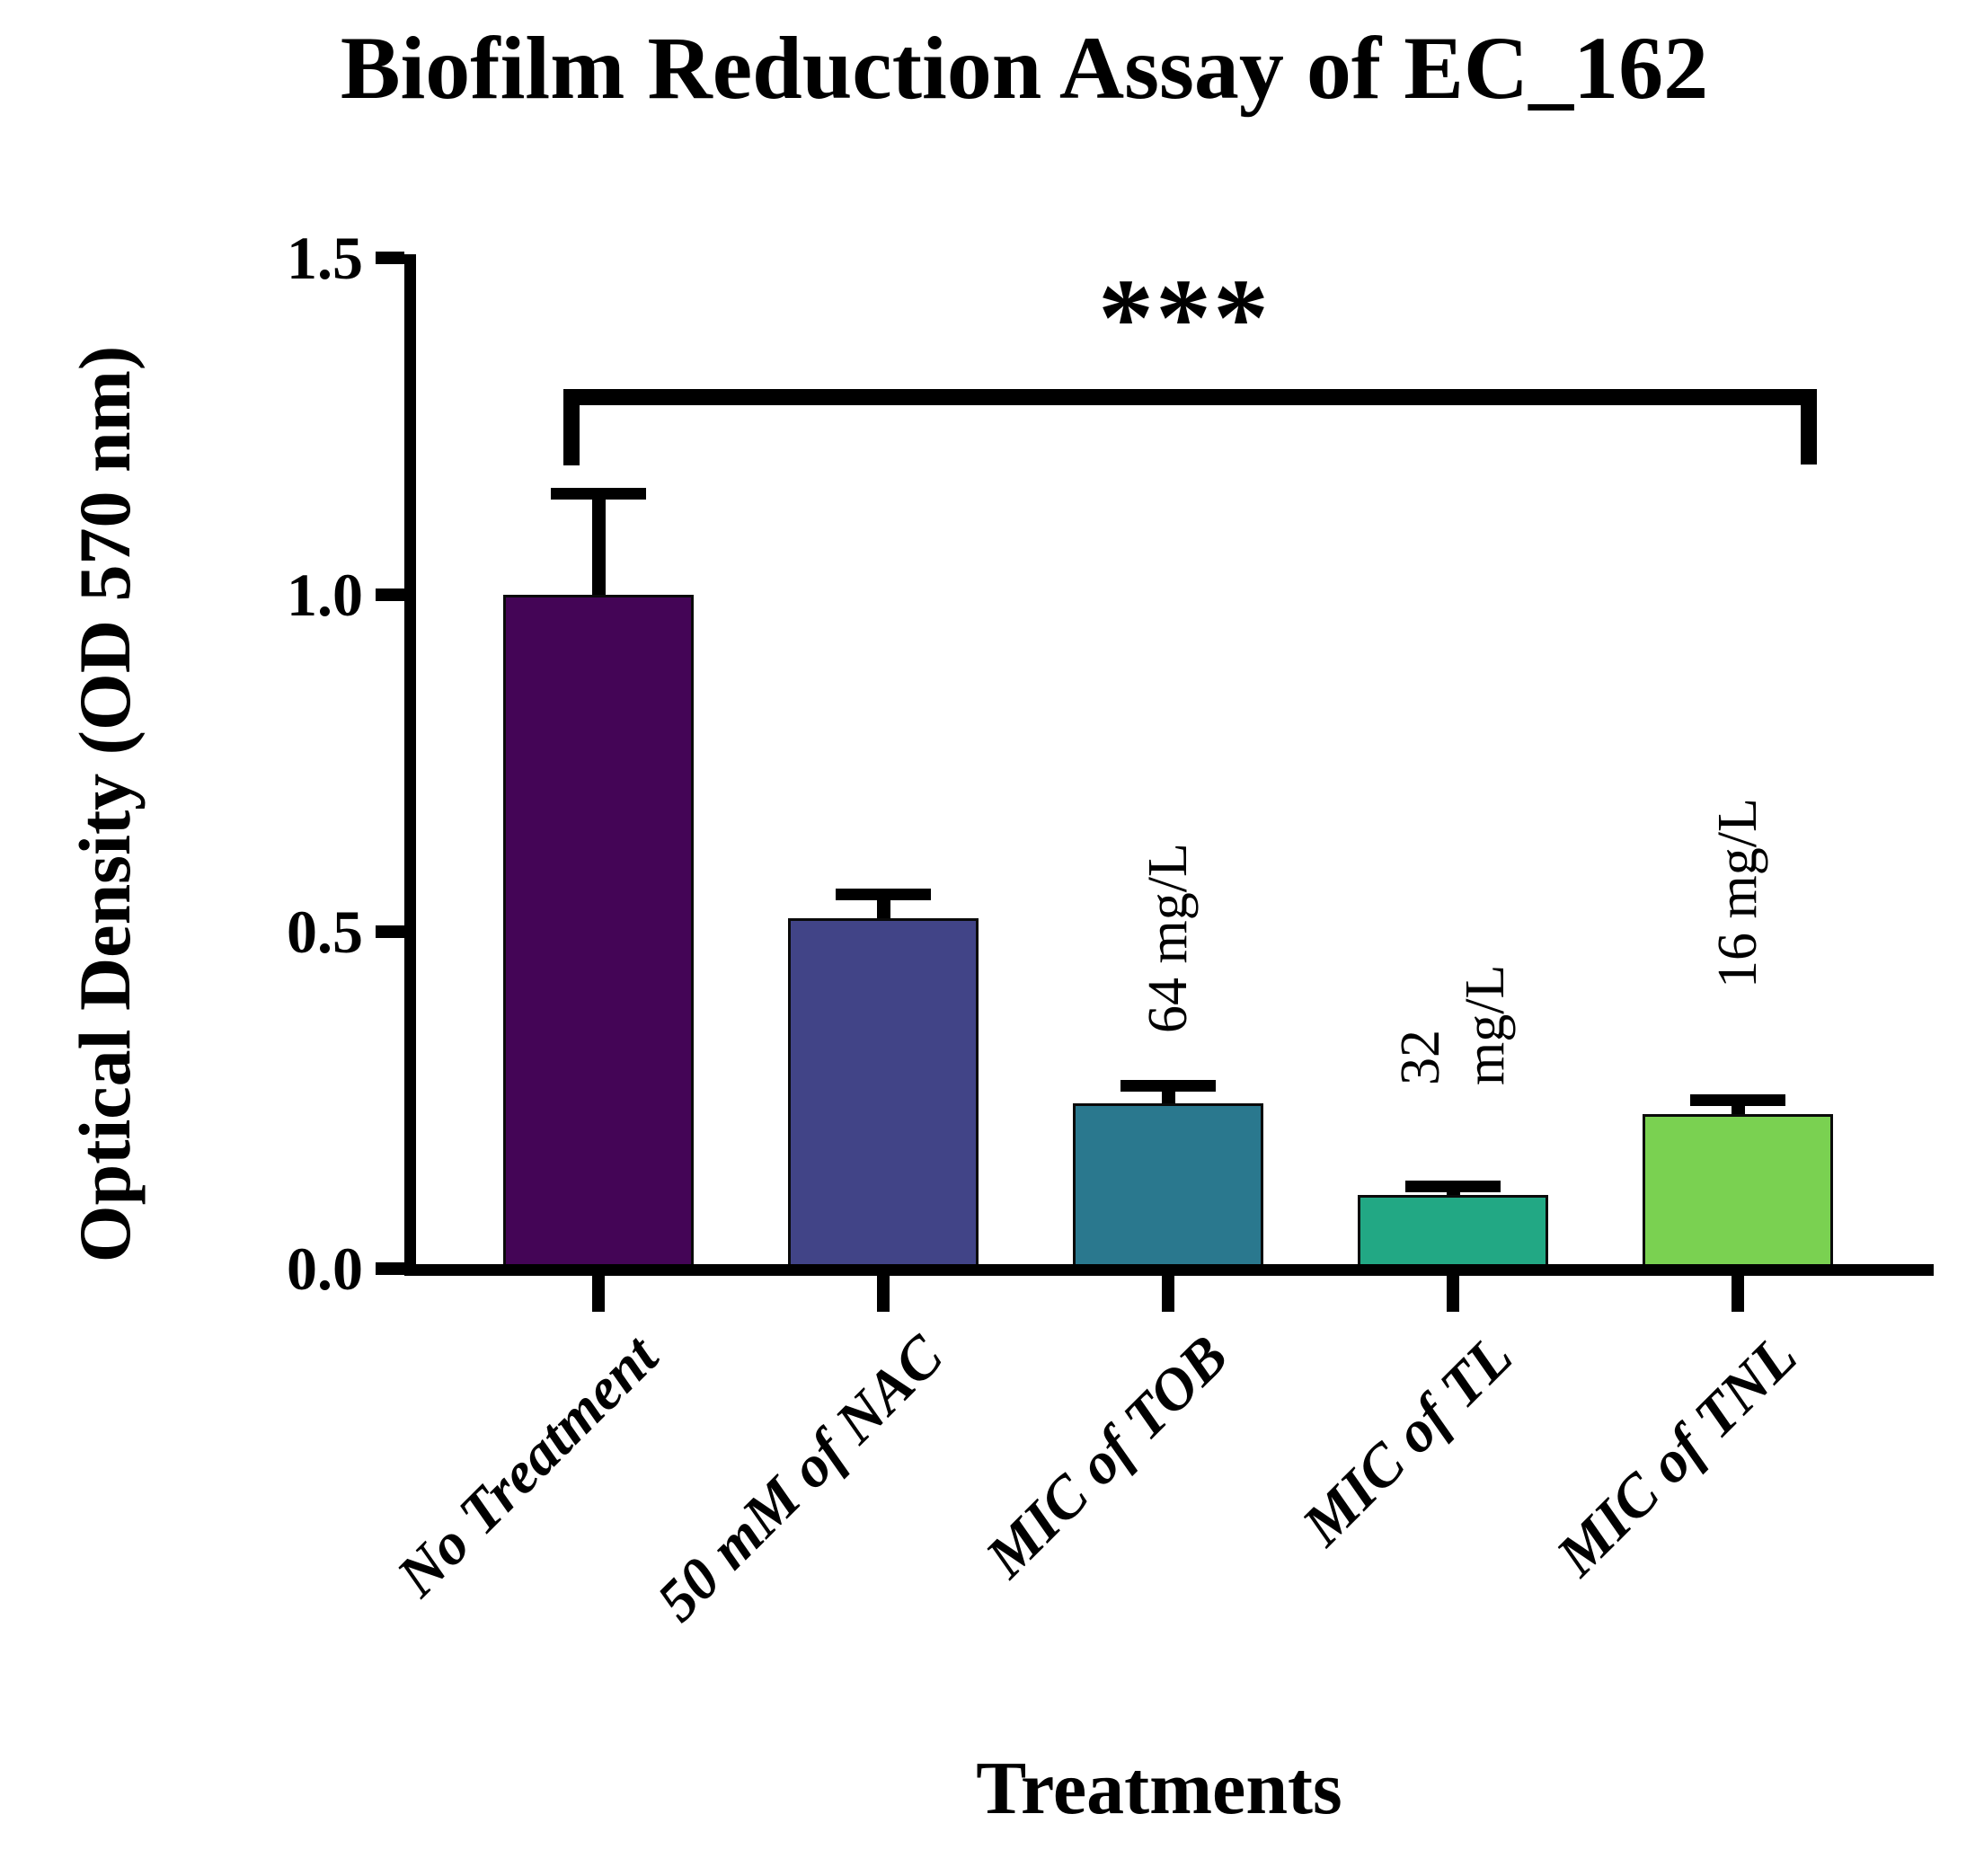 This screenshot has height=1876, width=1984. Describe the element at coordinates (325, 258) in the screenshot. I see `y-tick-label-1.5: 1.5` at that location.